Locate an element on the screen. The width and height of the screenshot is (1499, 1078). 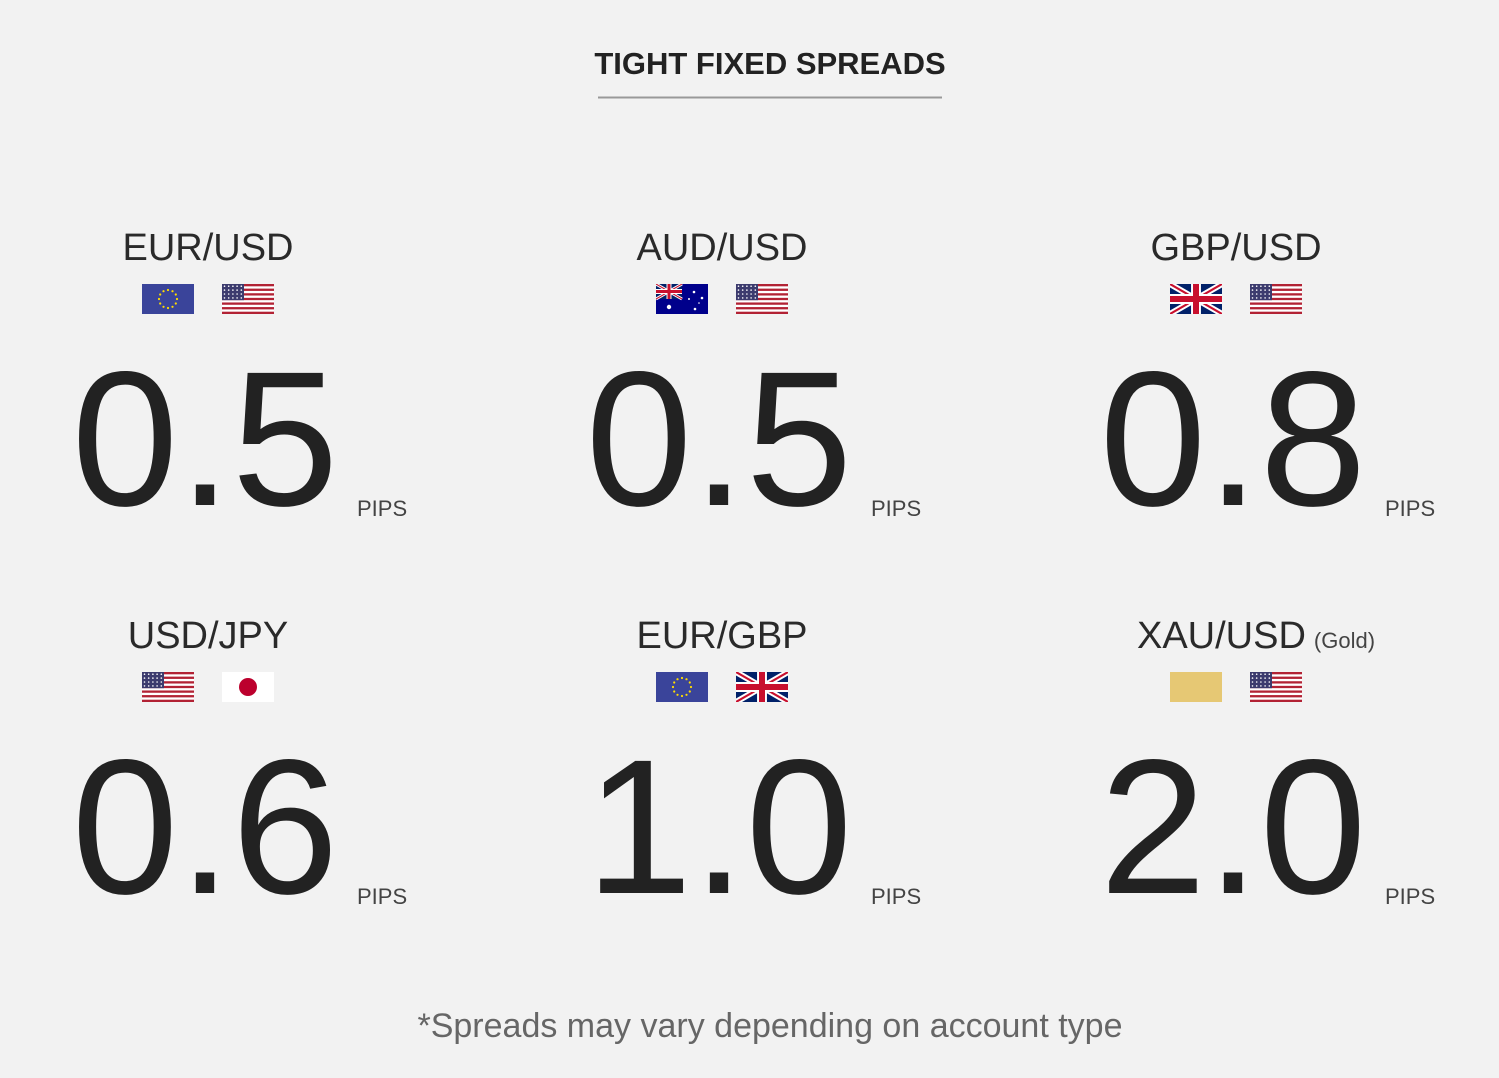
pair-label: EUR/USD is located at coordinates (207, 248).